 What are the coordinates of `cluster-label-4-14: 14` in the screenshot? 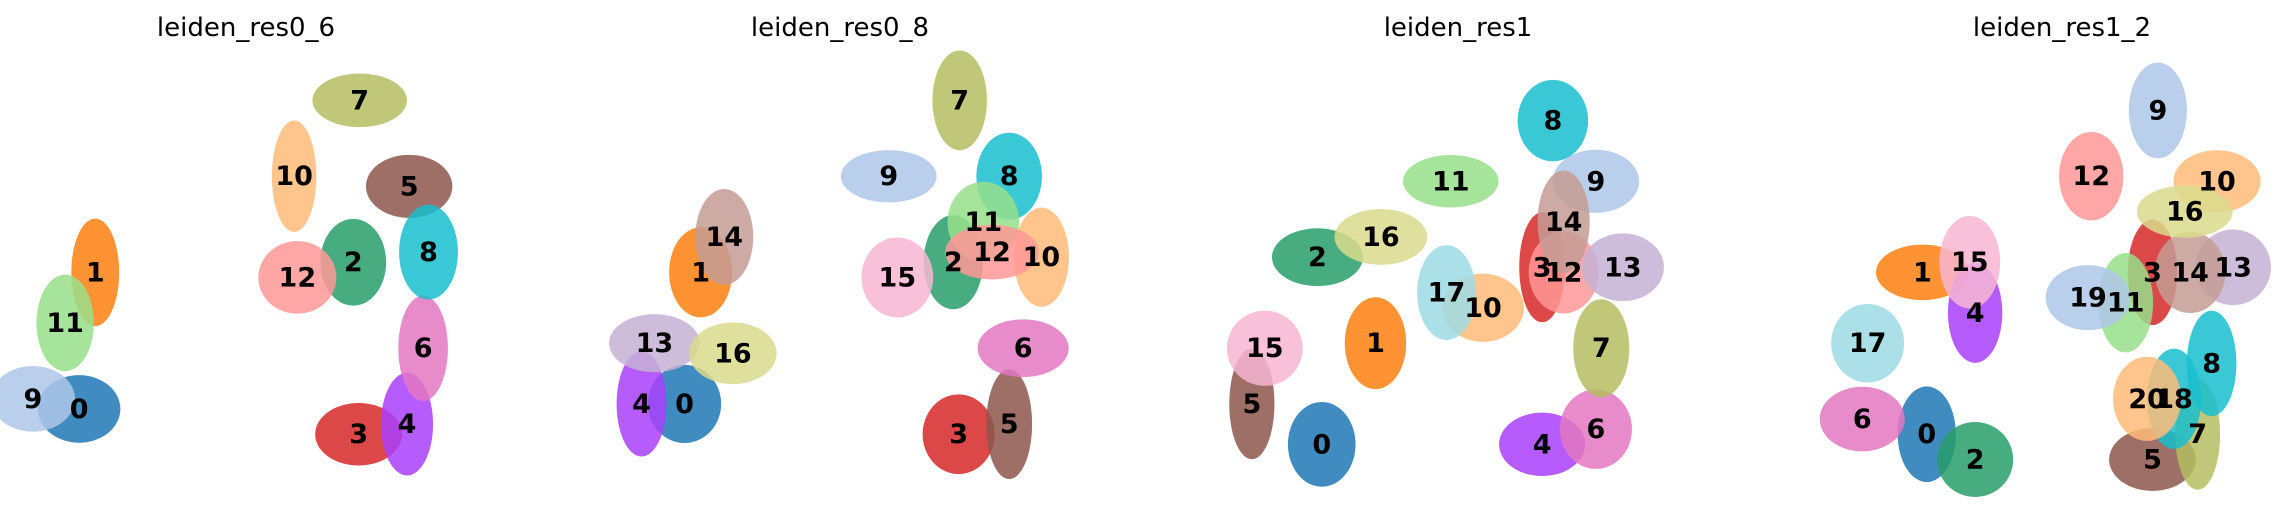 It's located at (2190, 272).